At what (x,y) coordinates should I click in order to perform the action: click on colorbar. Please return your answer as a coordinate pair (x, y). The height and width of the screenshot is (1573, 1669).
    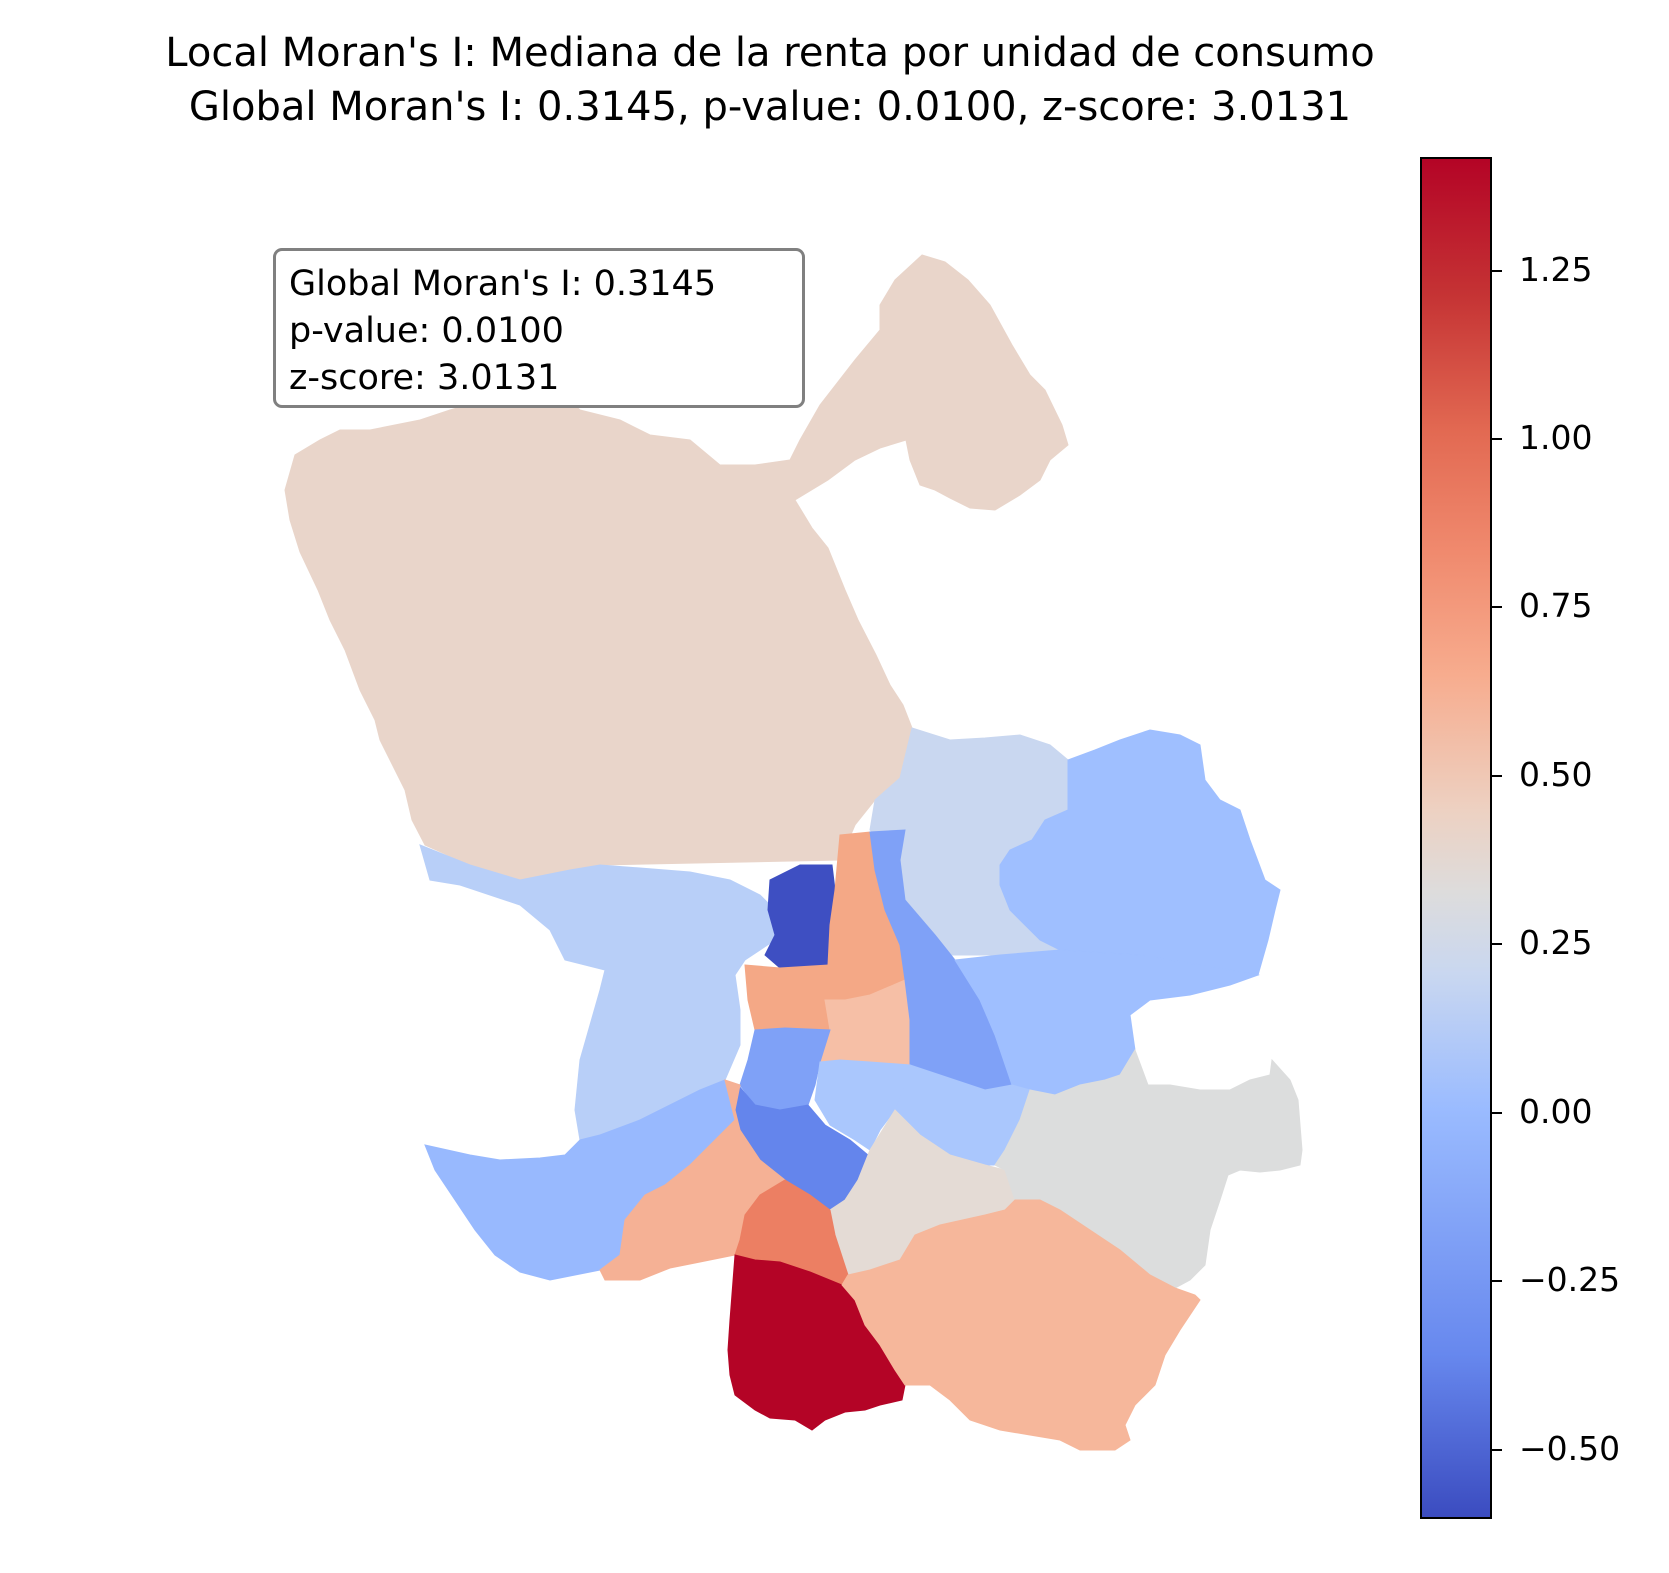
    Looking at the image, I should click on (1456, 838).